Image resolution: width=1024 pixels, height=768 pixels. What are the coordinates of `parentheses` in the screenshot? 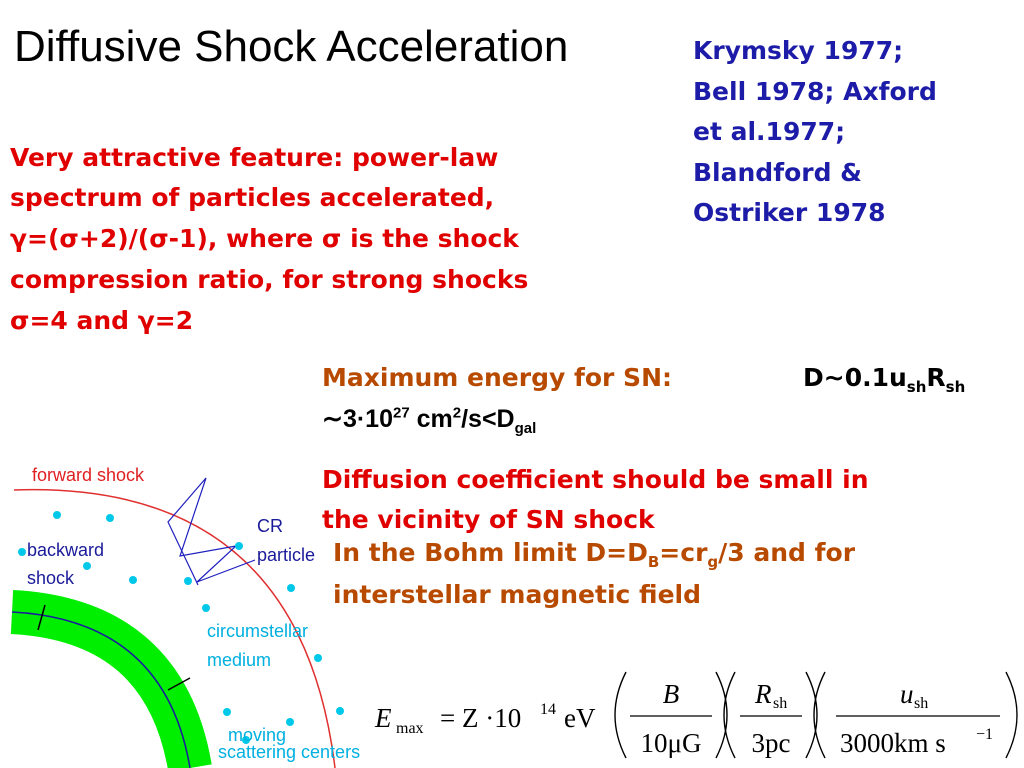 It's located at (816, 715).